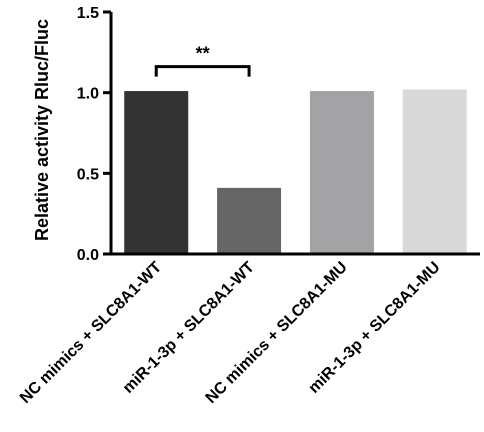 This screenshot has height=432, width=484. What do you see at coordinates (88, 13) in the screenshot?
I see `y-tick-label: 1.5` at bounding box center [88, 13].